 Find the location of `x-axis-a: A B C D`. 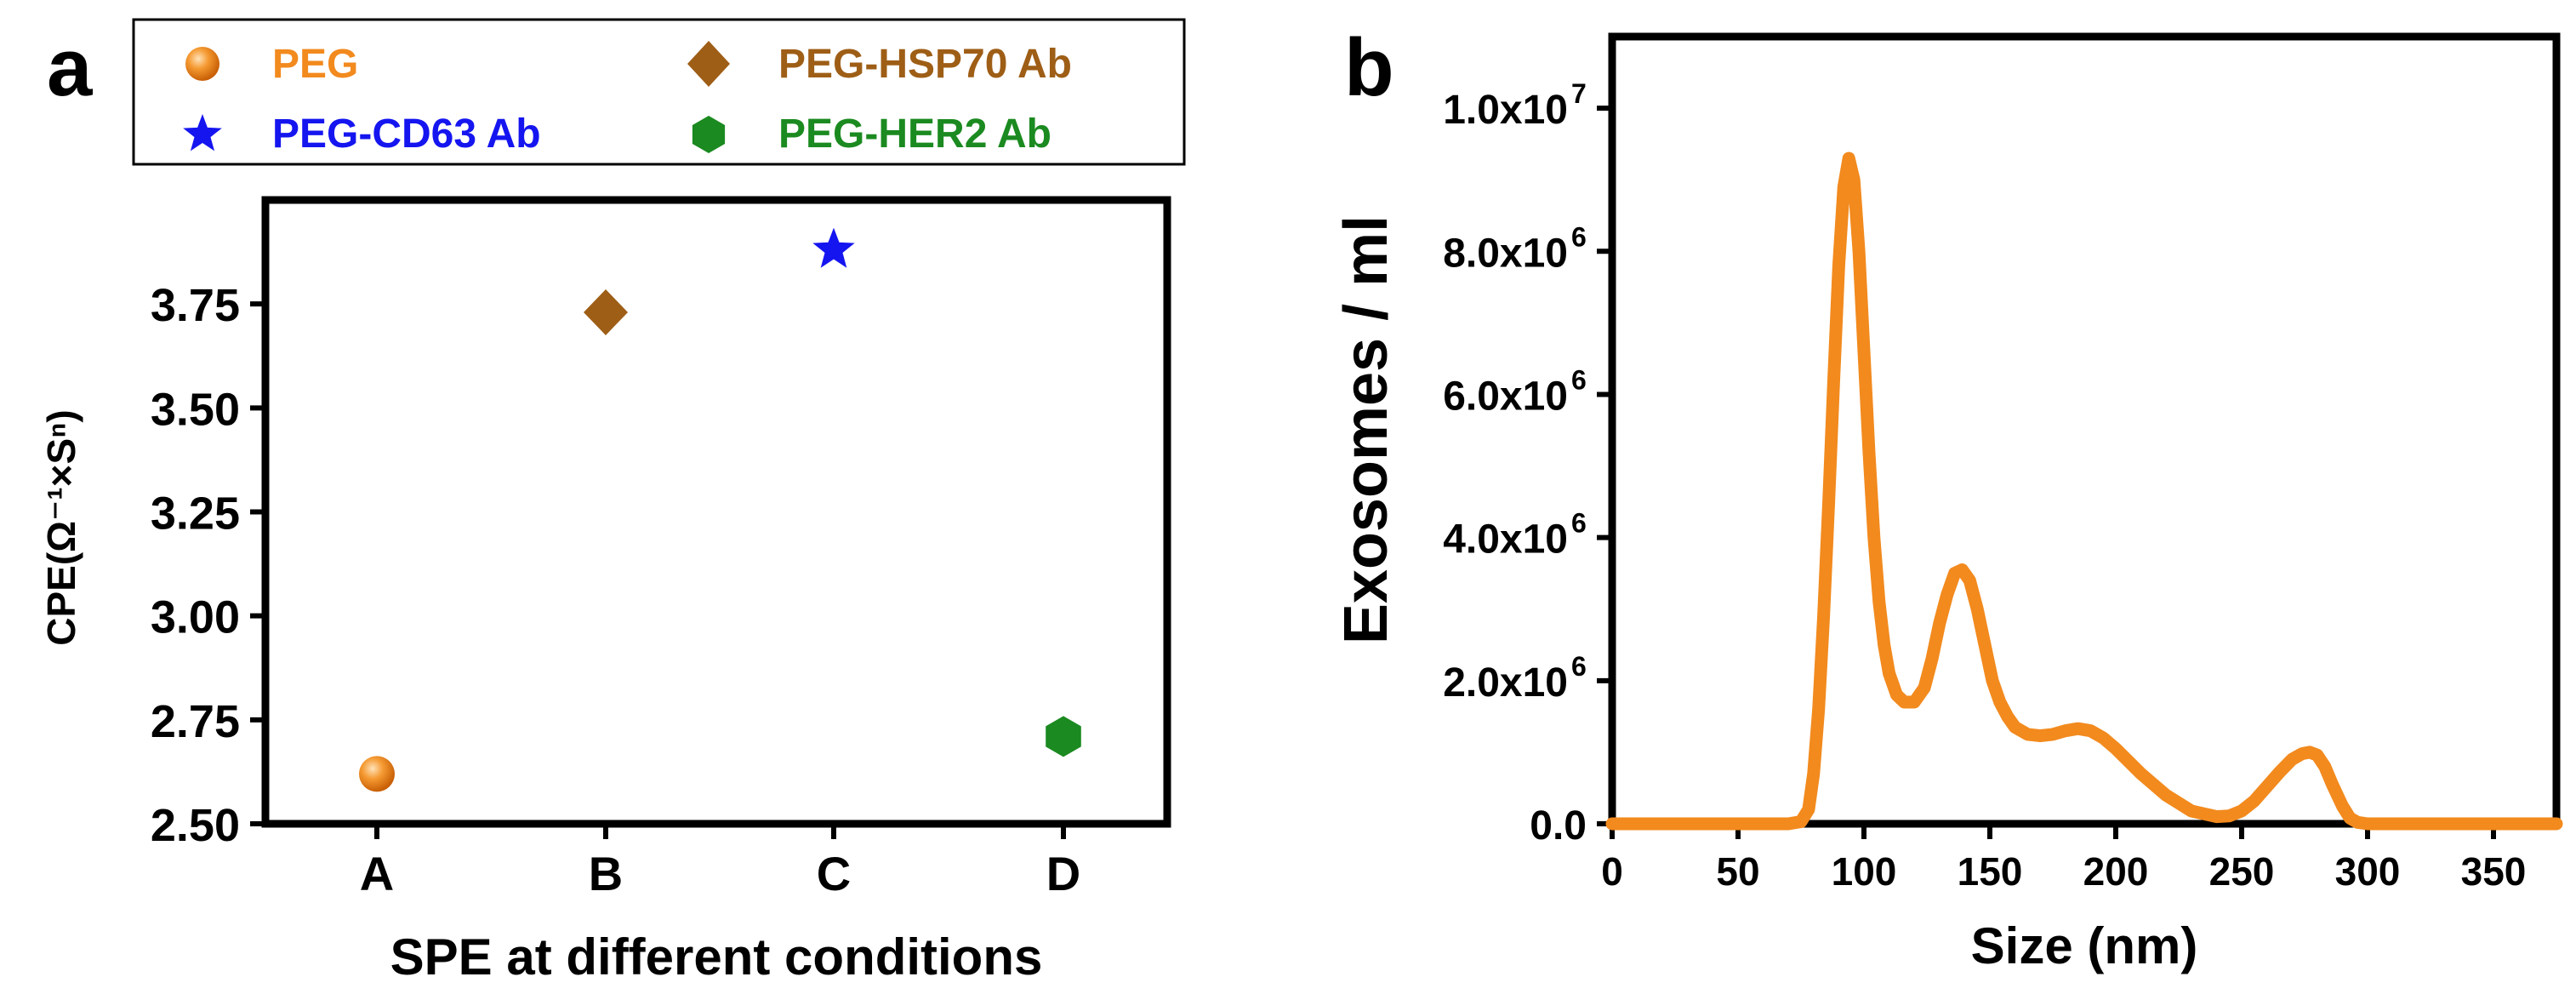

x-axis-a: A B C D is located at coordinates (720, 862).